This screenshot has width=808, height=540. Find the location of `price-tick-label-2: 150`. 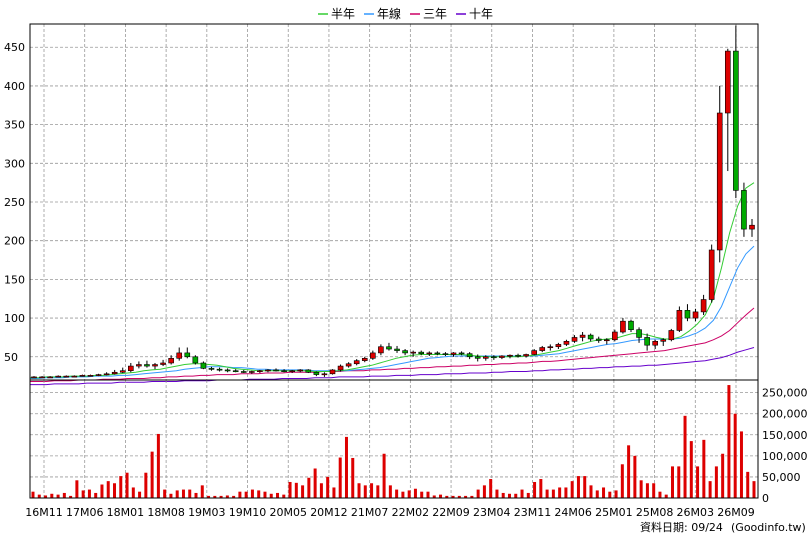

price-tick-label-2: 150 is located at coordinates (14, 279).